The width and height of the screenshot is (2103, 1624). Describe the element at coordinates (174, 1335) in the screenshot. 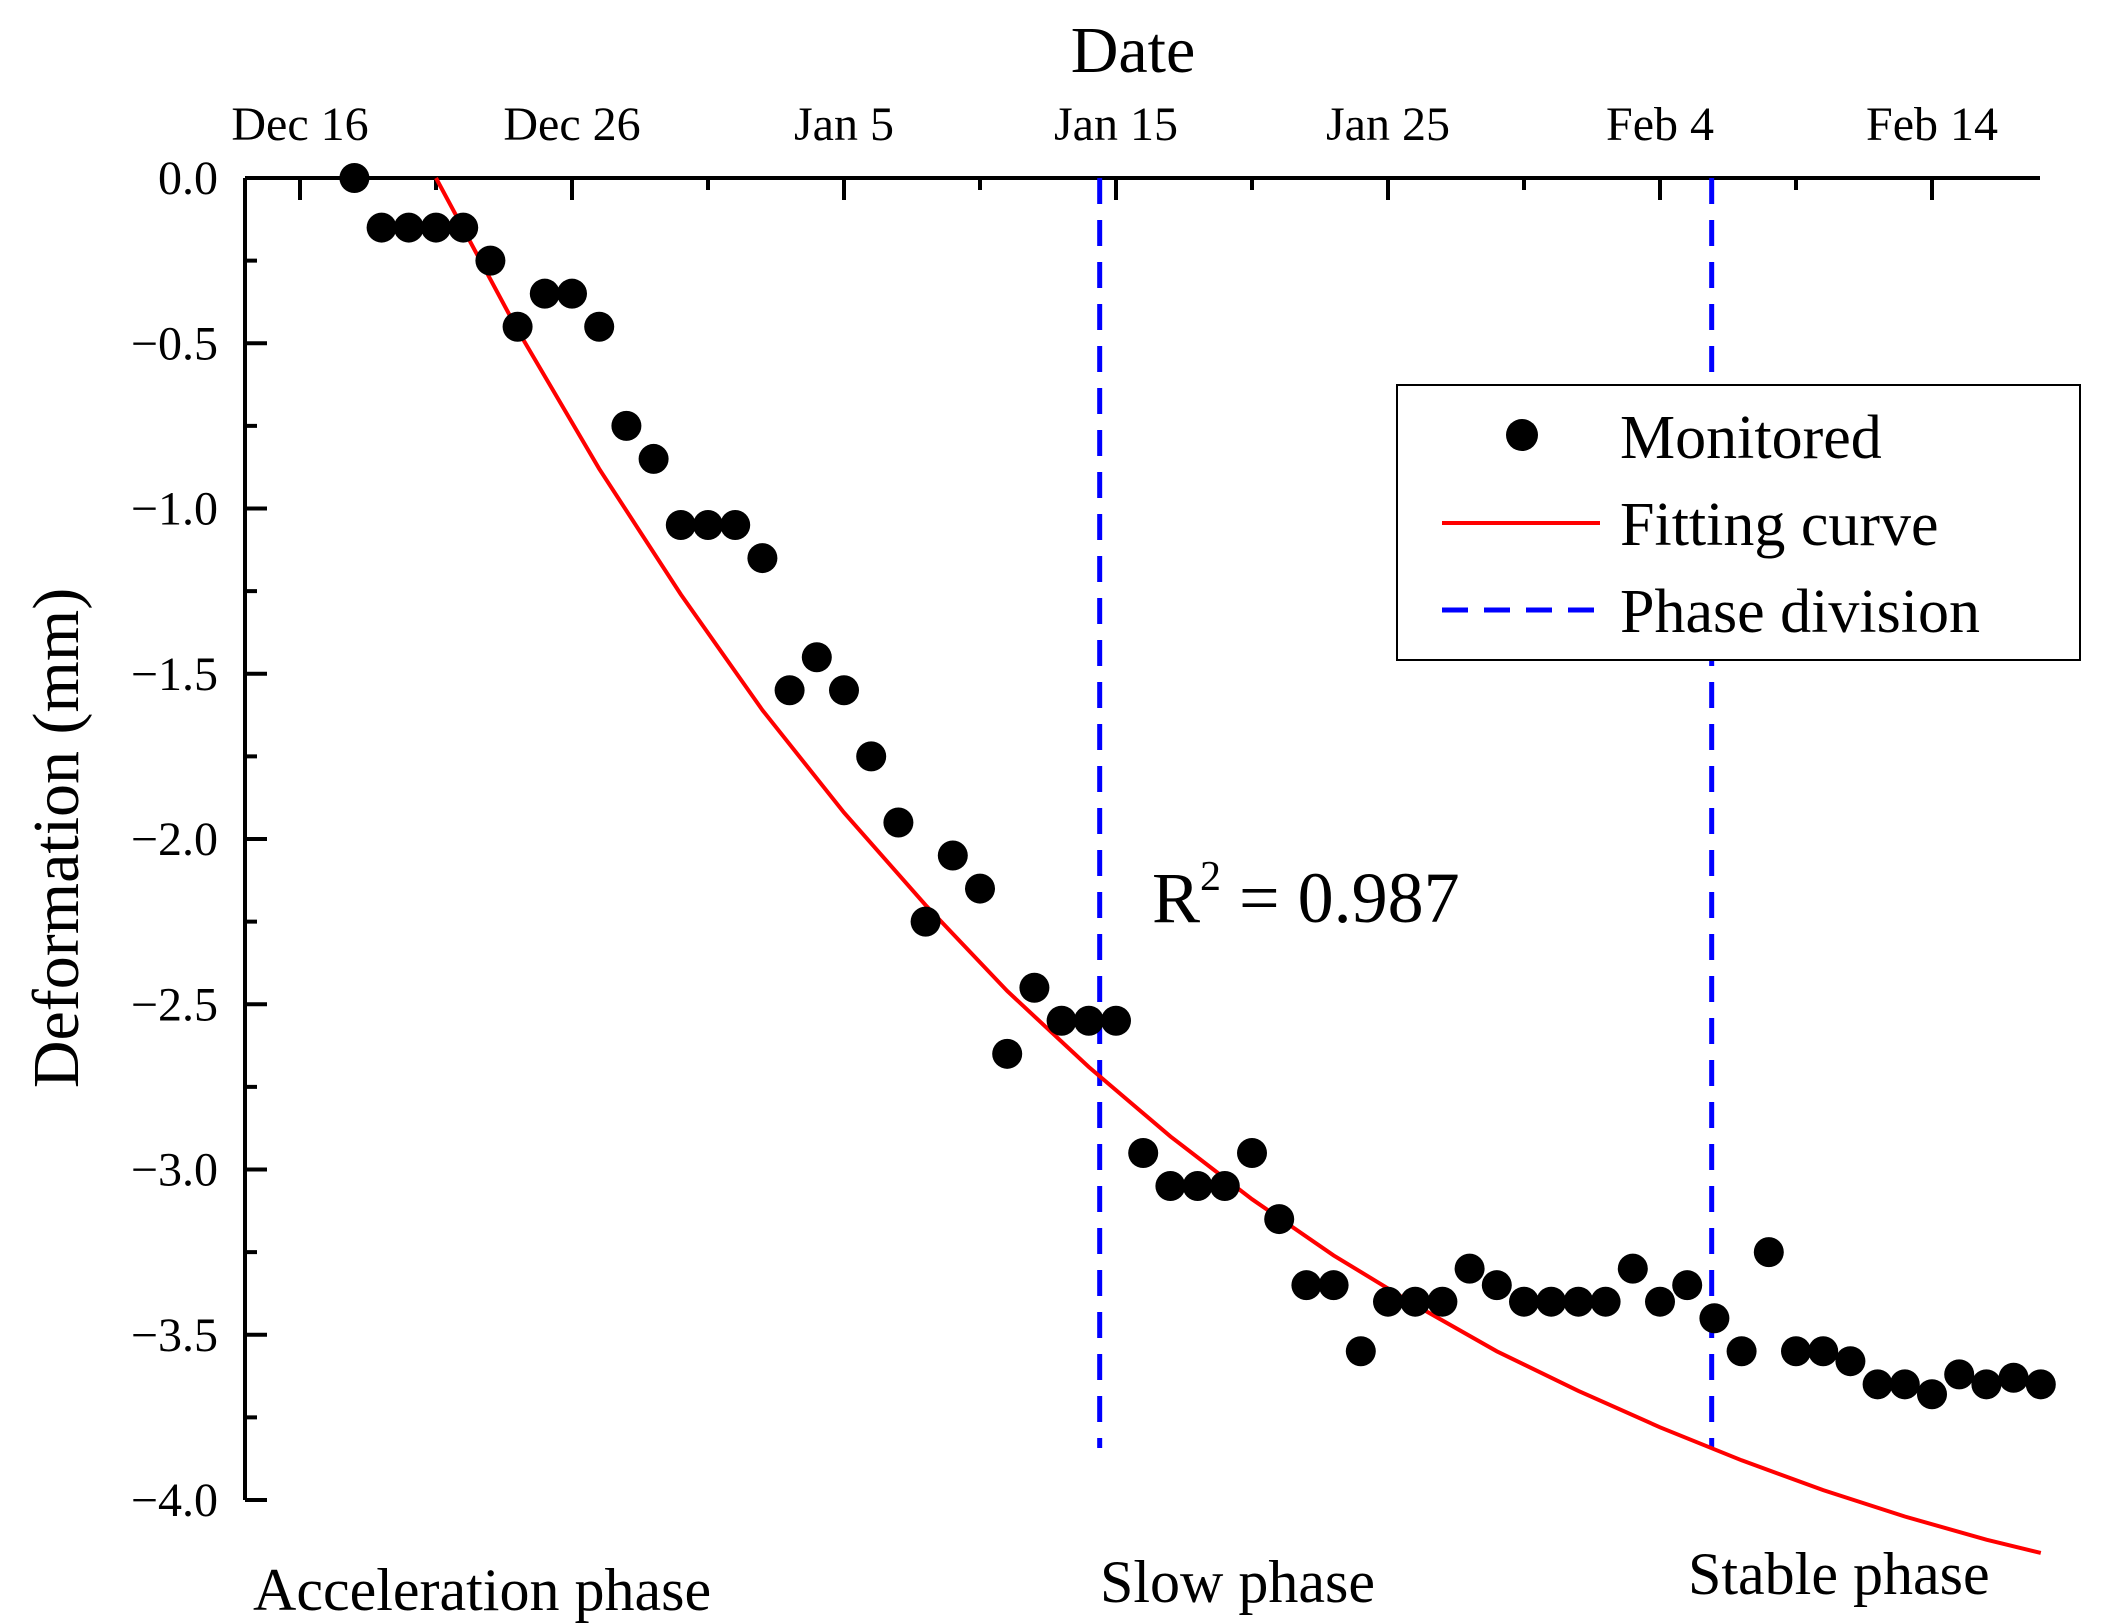

I see `y-tick-label: −3.5` at that location.